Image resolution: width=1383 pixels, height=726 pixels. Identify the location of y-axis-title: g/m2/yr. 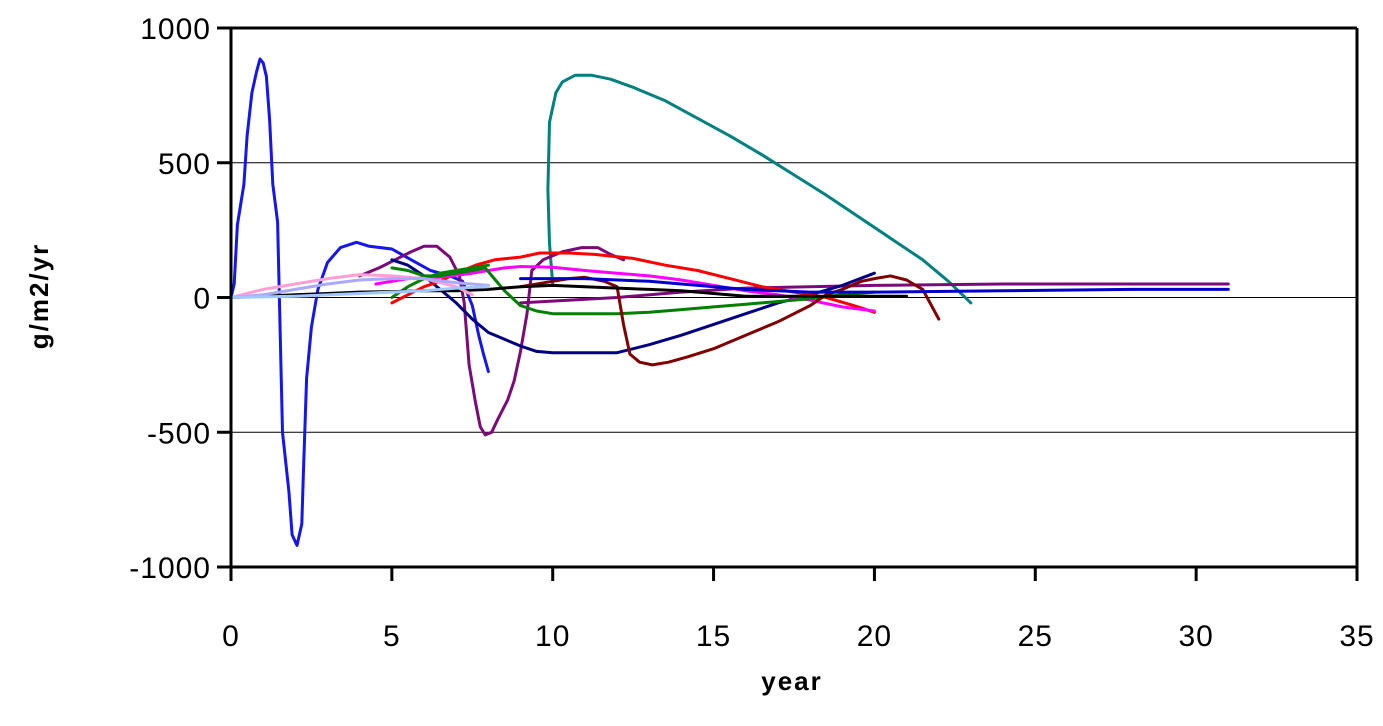
(39, 296).